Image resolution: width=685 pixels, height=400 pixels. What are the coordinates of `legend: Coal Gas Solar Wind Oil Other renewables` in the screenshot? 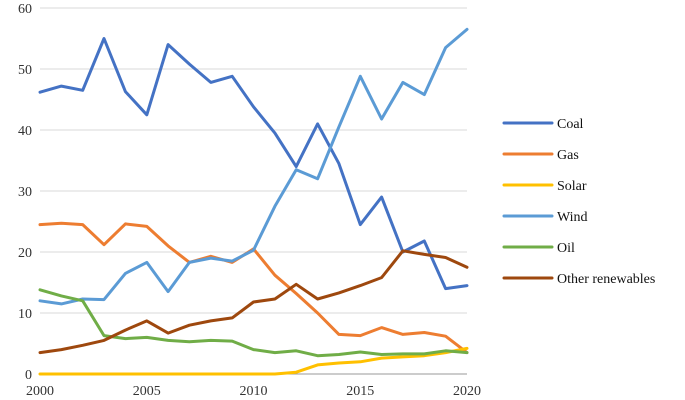 It's located at (578, 202).